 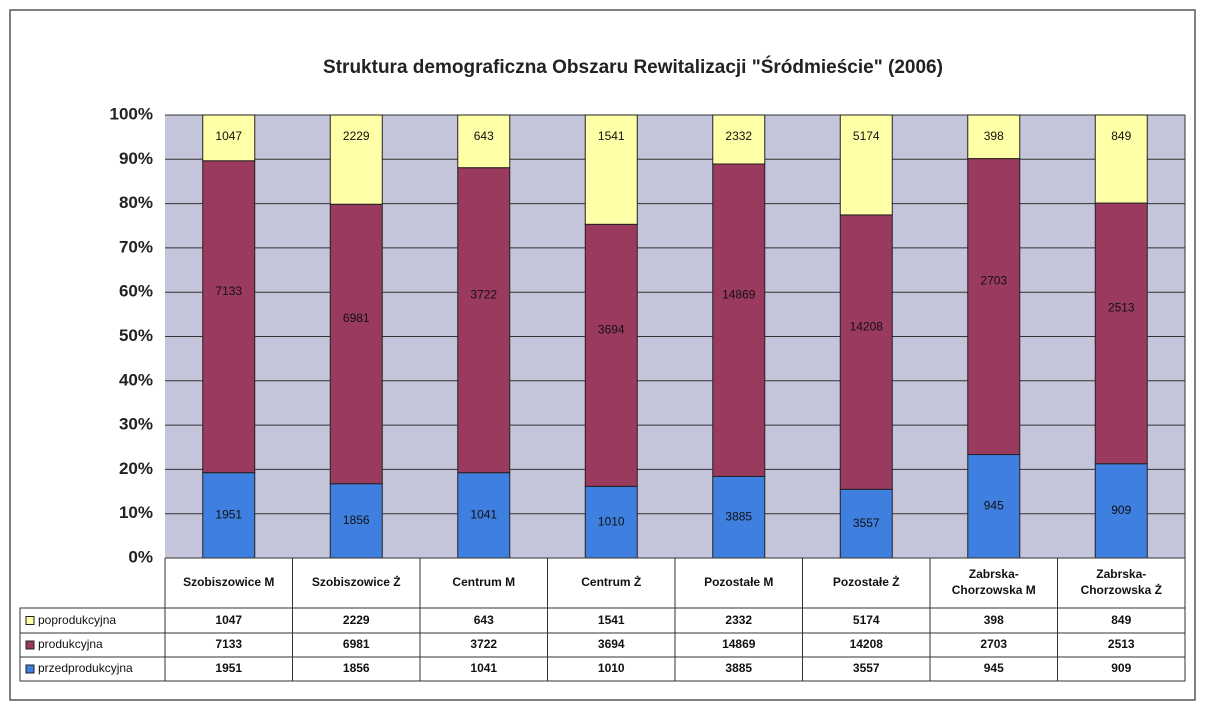 I want to click on category-label: Szobiszowice Ż, so click(x=356, y=582).